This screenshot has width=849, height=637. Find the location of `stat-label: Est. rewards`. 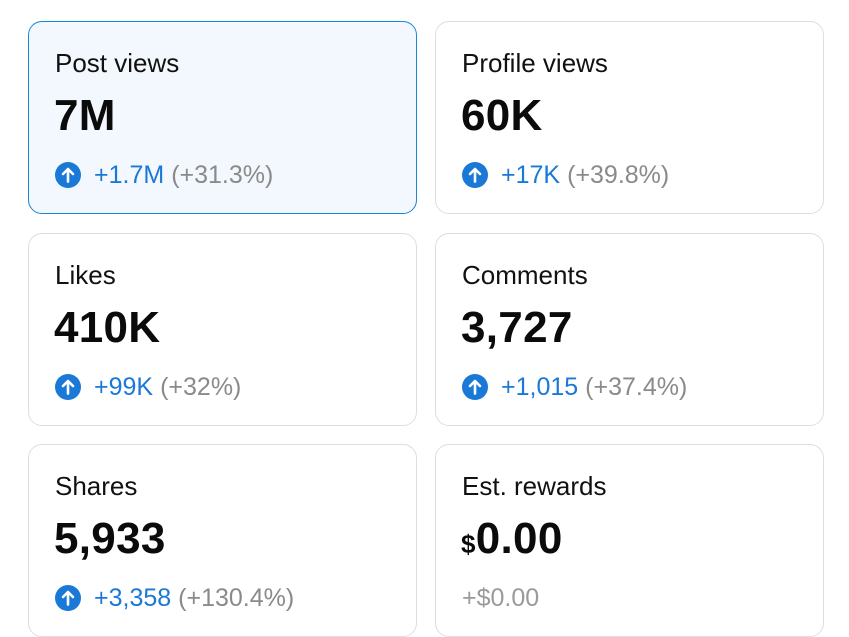

stat-label: Est. rewards is located at coordinates (534, 486).